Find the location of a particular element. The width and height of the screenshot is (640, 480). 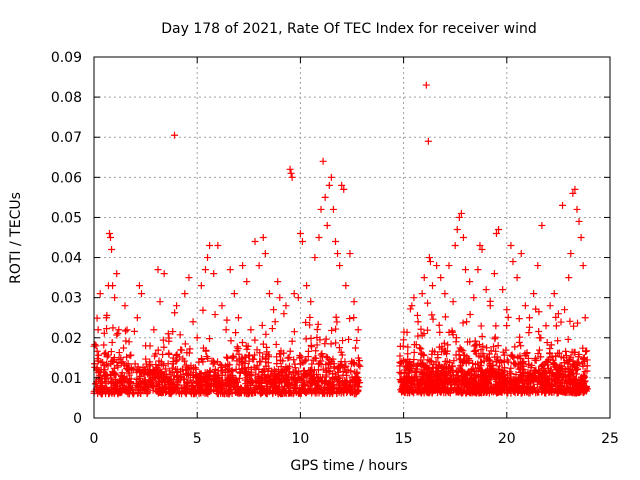

y-axis-label: ROTI / TECUs is located at coordinates (16, 238).